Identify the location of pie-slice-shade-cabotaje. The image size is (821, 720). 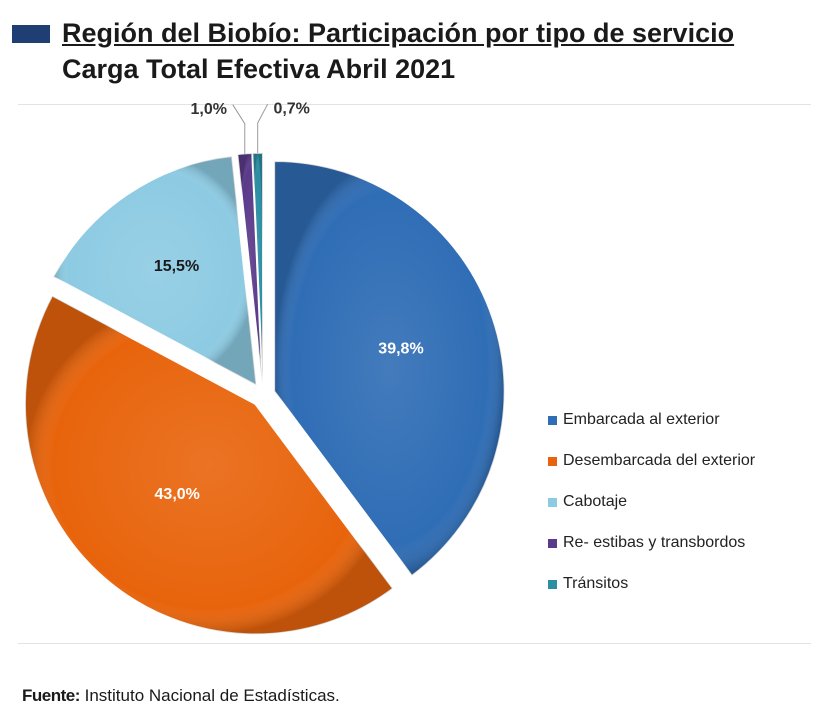
(155, 271).